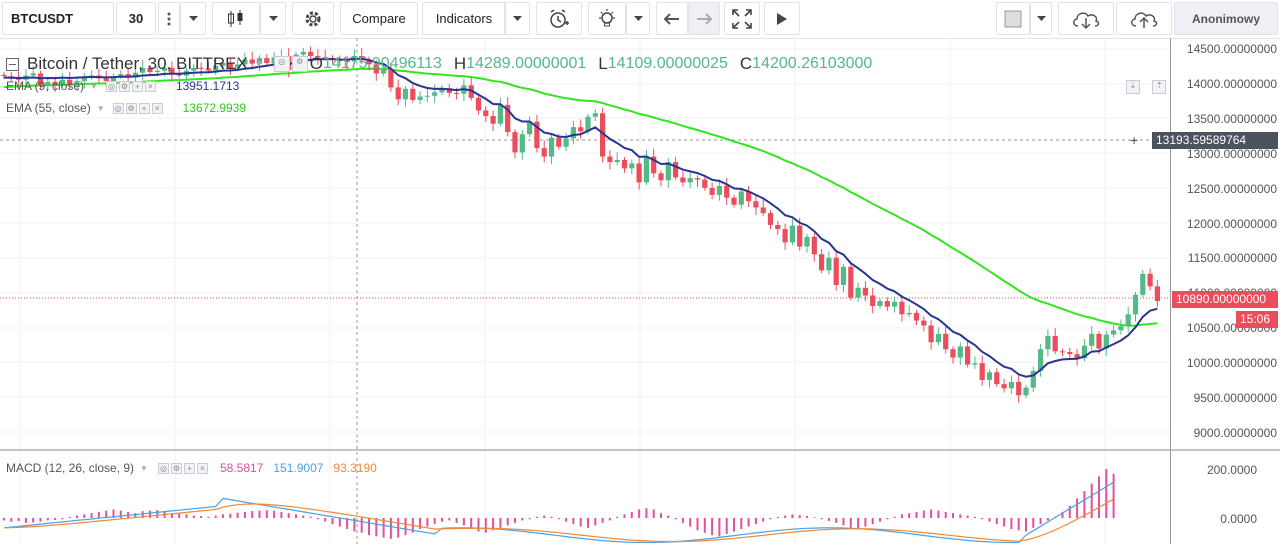 Image resolution: width=1280 pixels, height=544 pixels. What do you see at coordinates (672, 18) in the screenshot?
I see `undo-button` at bounding box center [672, 18].